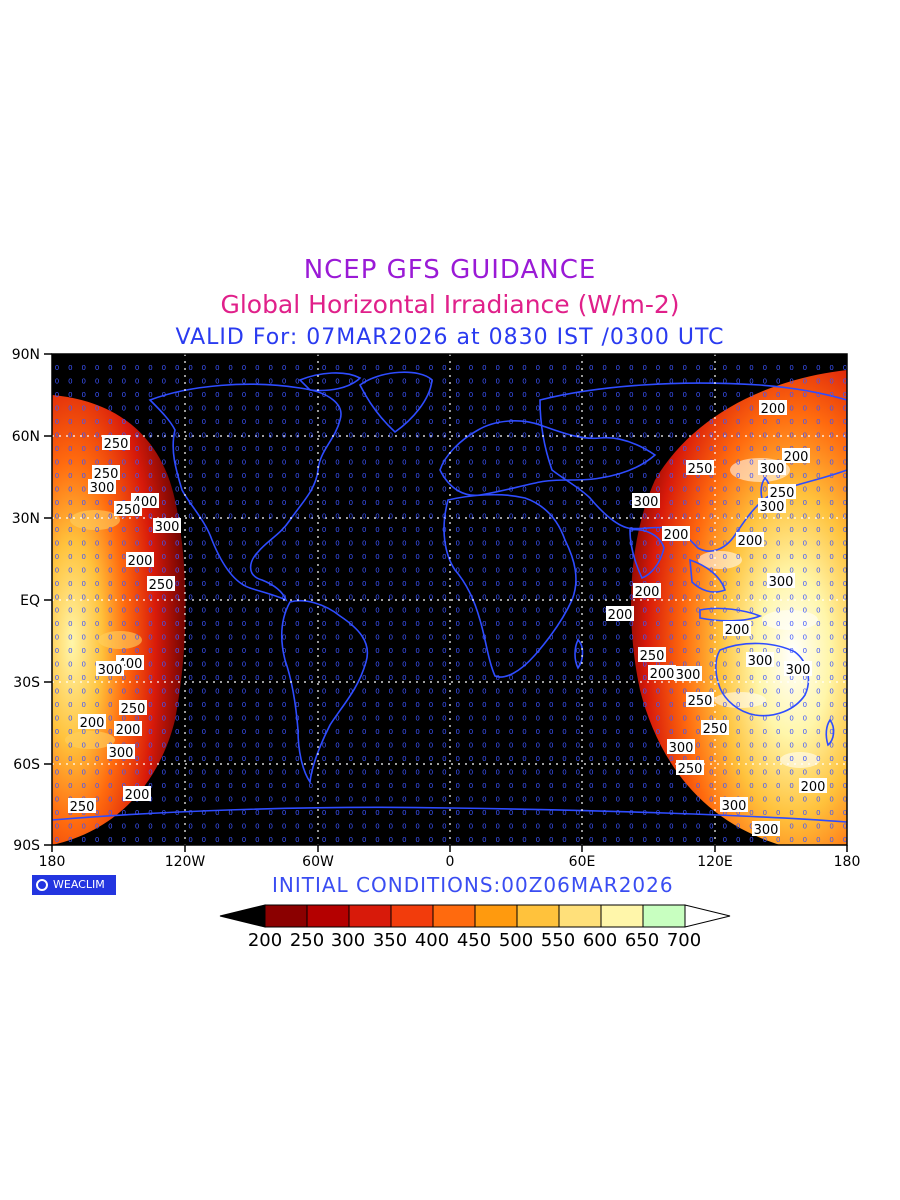  What do you see at coordinates (30, 601) in the screenshot?
I see `lat-label-eq: EQ` at bounding box center [30, 601].